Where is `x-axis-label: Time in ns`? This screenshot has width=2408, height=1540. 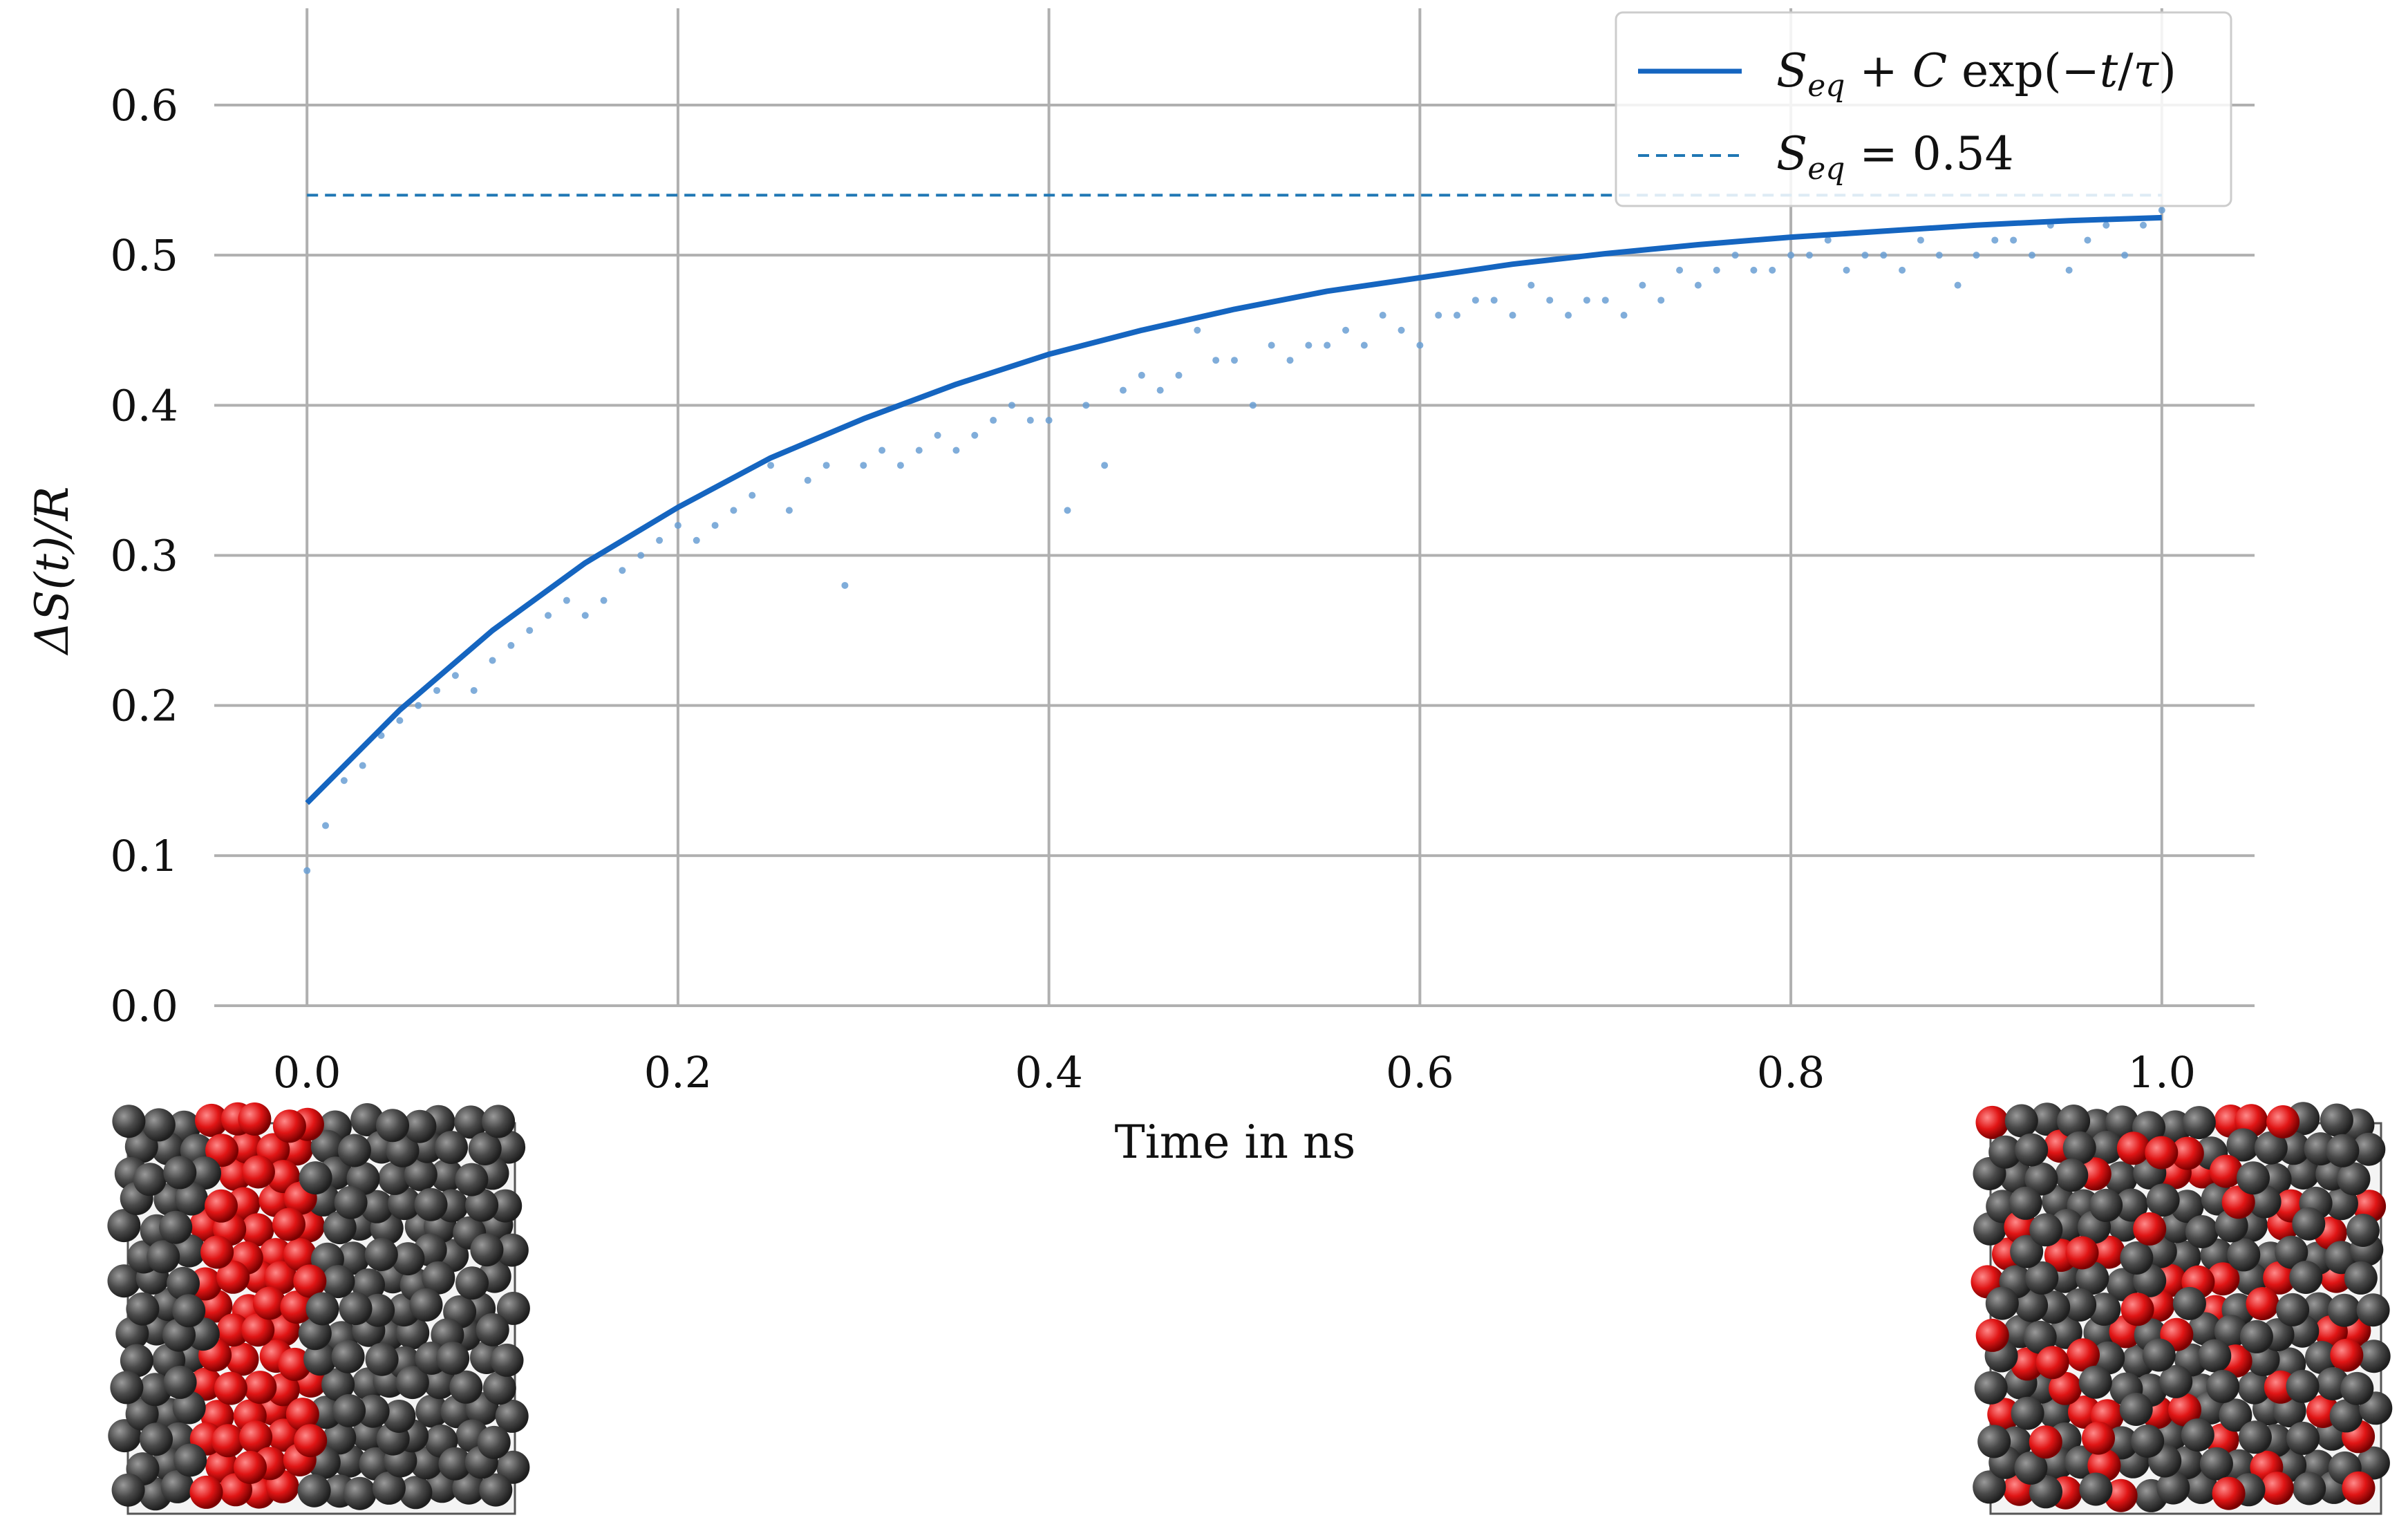 x-axis-label: Time in ns is located at coordinates (1236, 1142).